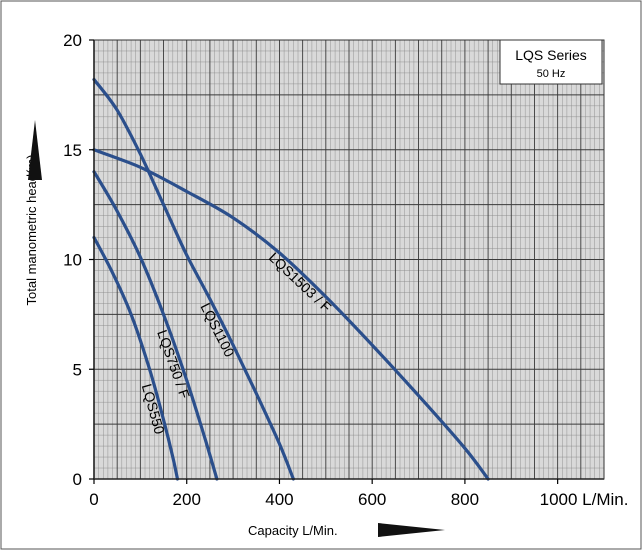 The width and height of the screenshot is (642, 550). What do you see at coordinates (372, 499) in the screenshot?
I see `x-tick-label: 600` at bounding box center [372, 499].